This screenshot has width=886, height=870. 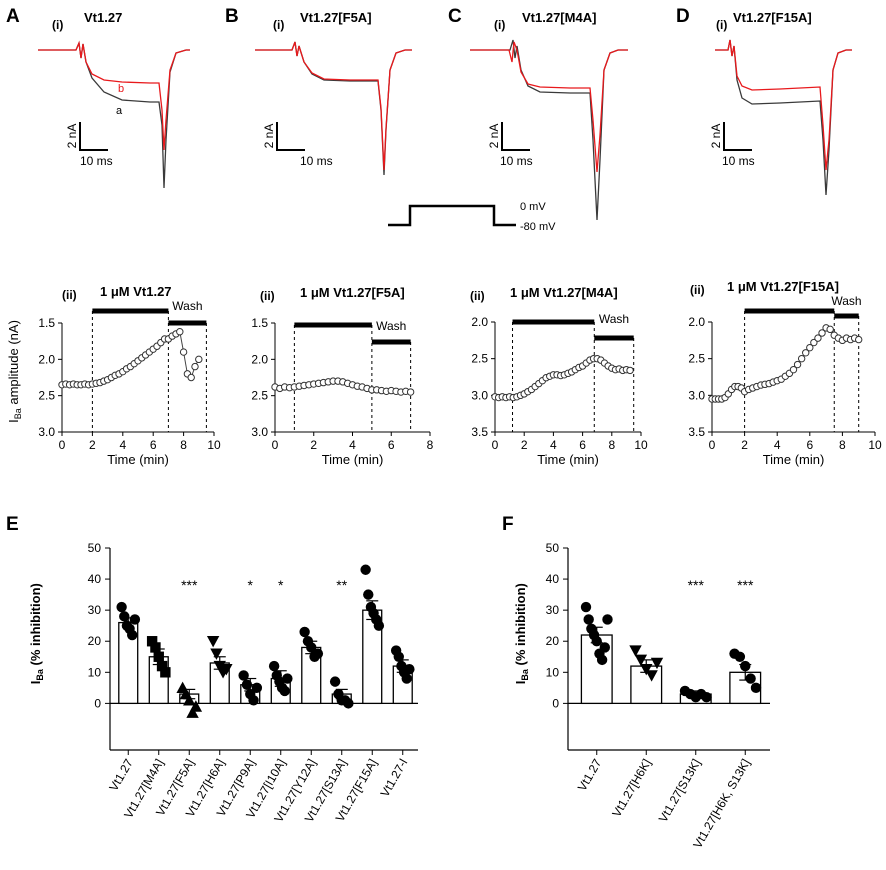 I want to click on panel-c-scale-x: 10 ms, so click(x=516, y=161).